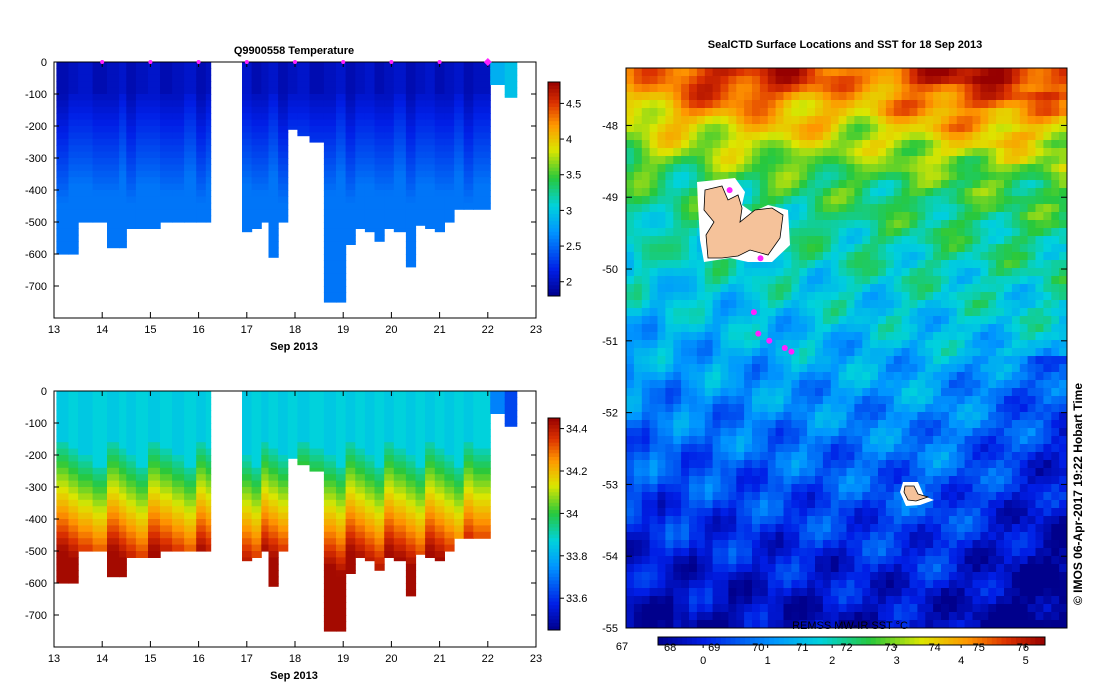 This screenshot has width=1099, height=700. I want to click on temperature-profile, so click(123, 155).